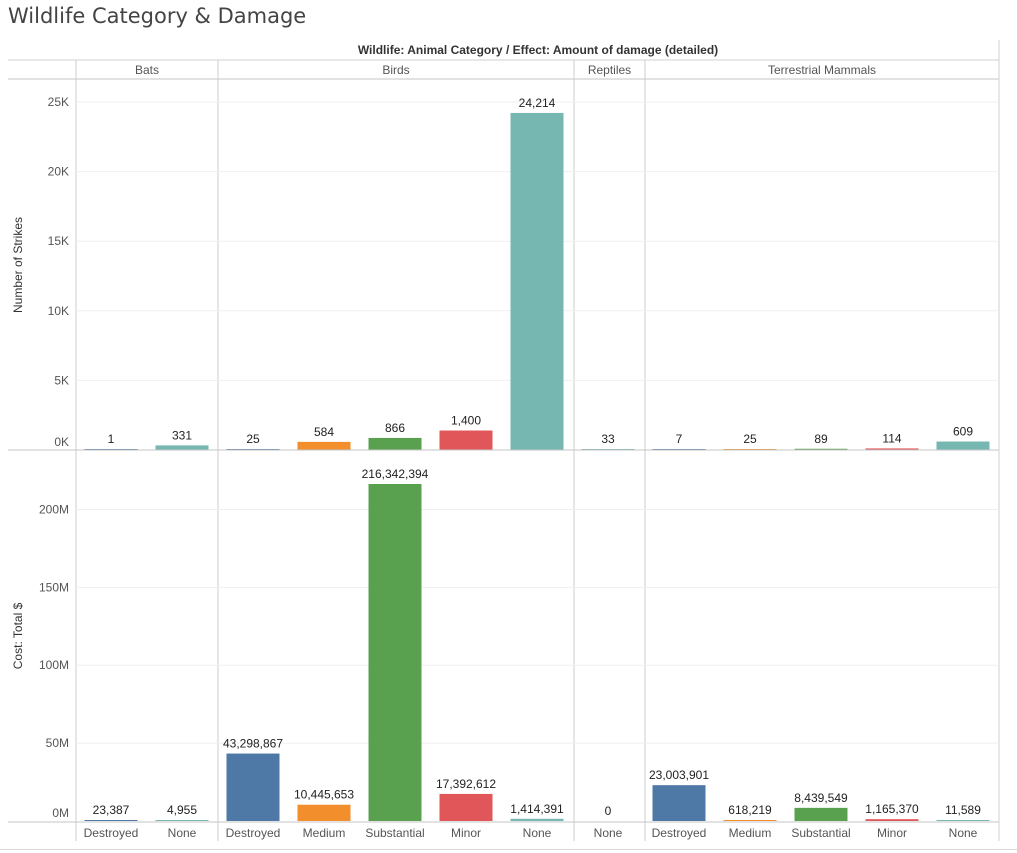 The image size is (1017, 853). What do you see at coordinates (58, 311) in the screenshot?
I see `y-tick-label: 10K` at bounding box center [58, 311].